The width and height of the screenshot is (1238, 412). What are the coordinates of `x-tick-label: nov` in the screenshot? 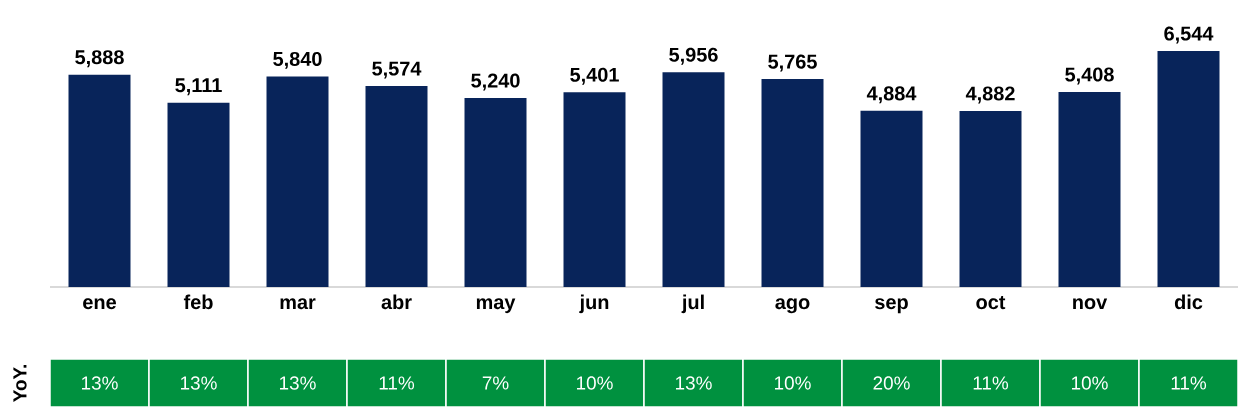 It's located at (1090, 304).